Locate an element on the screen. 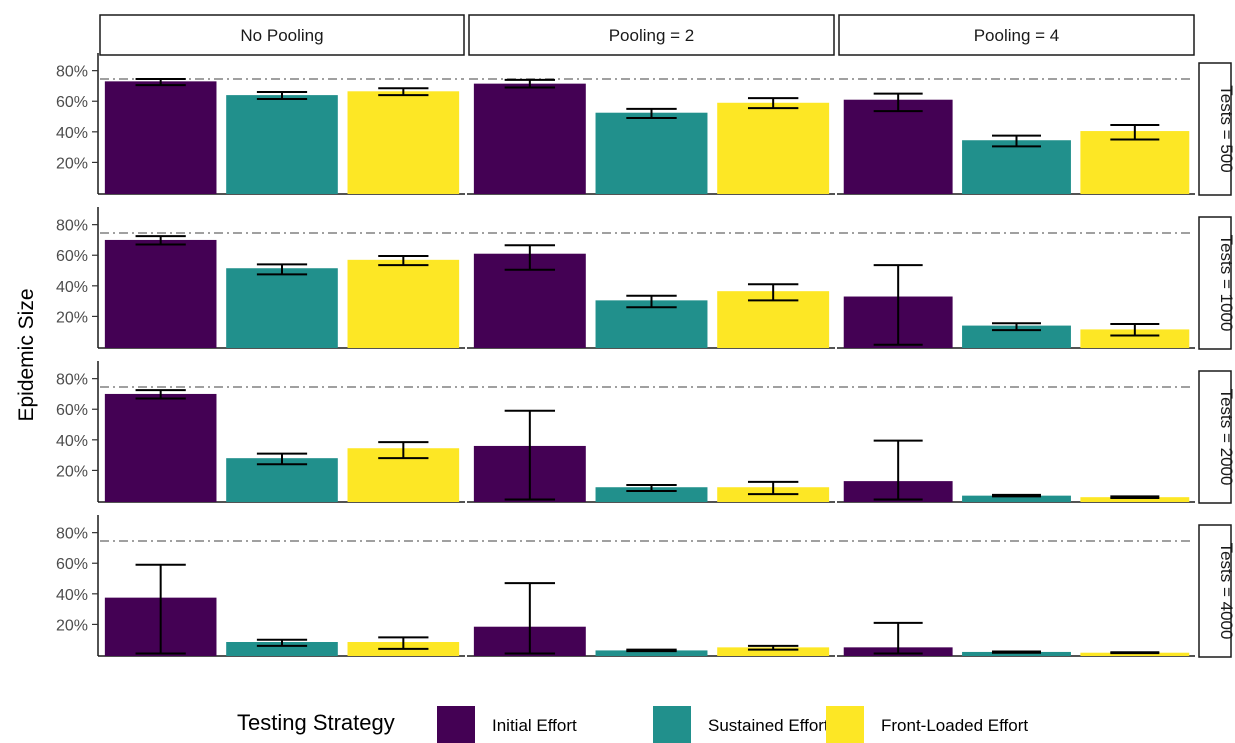  column-strip-label: No Pooling is located at coordinates (281, 35).